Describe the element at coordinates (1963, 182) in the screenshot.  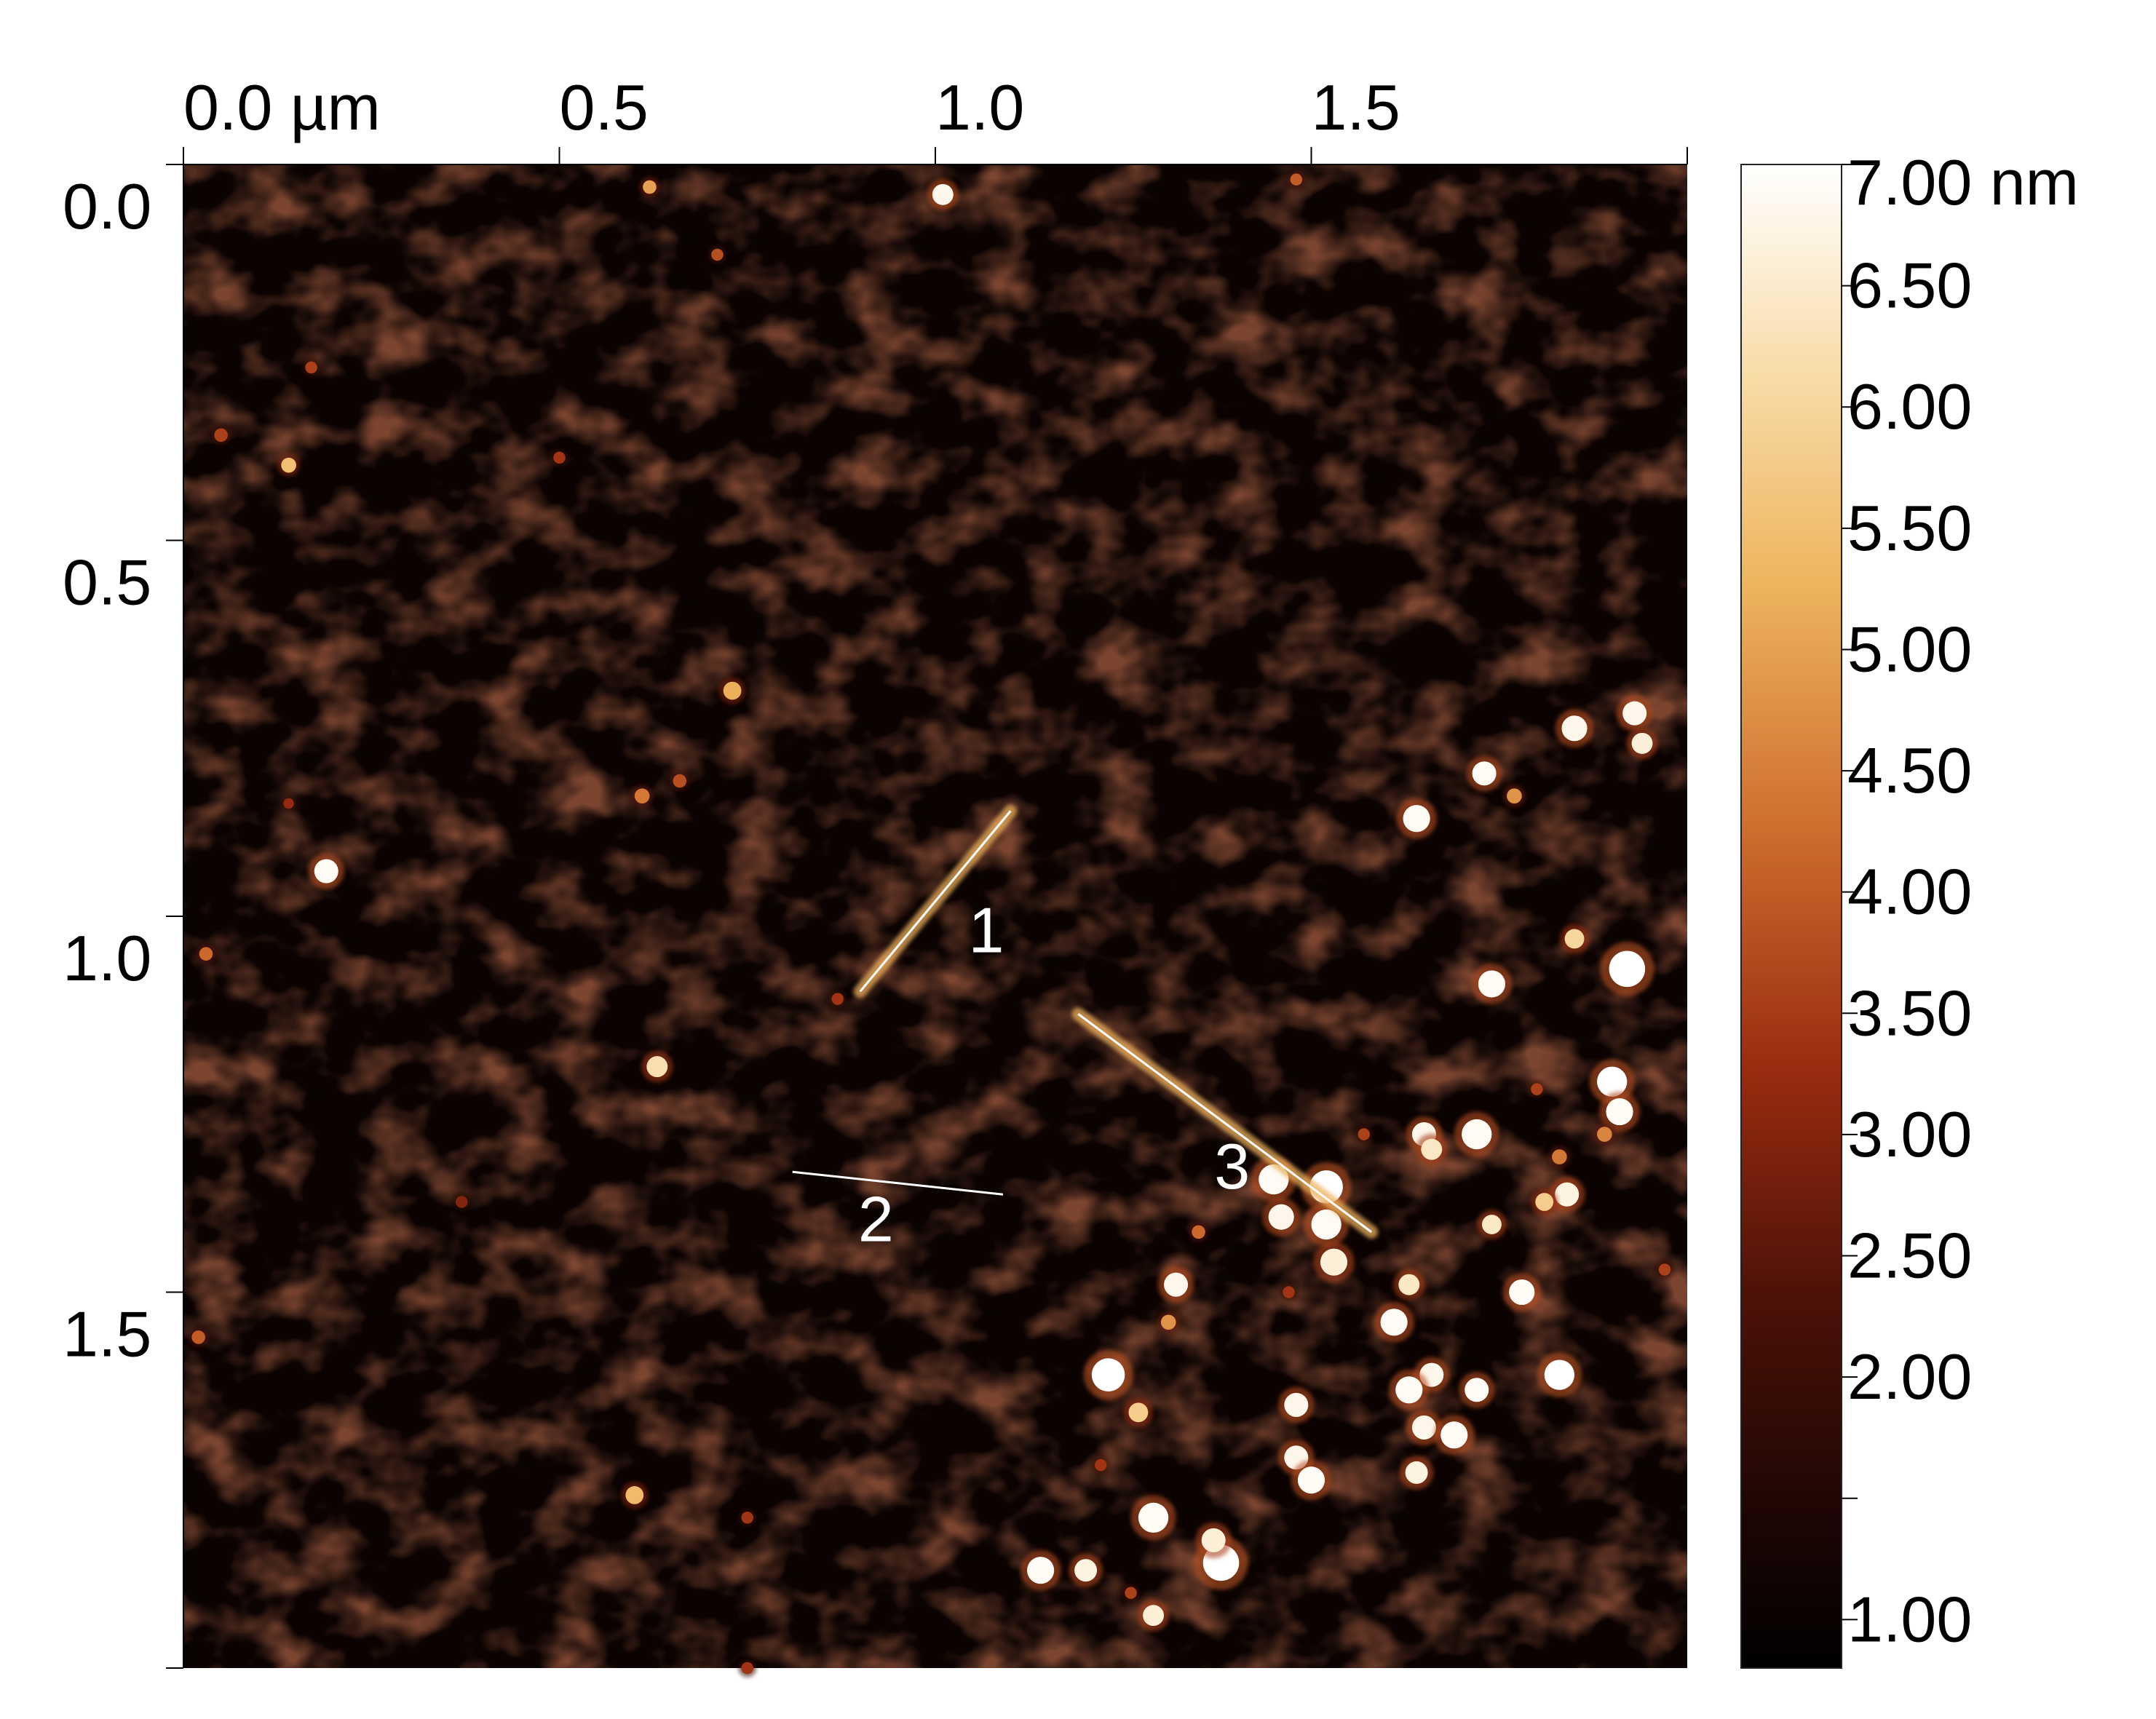
I see `colorbar-tick-label: 7.00 nm` at that location.